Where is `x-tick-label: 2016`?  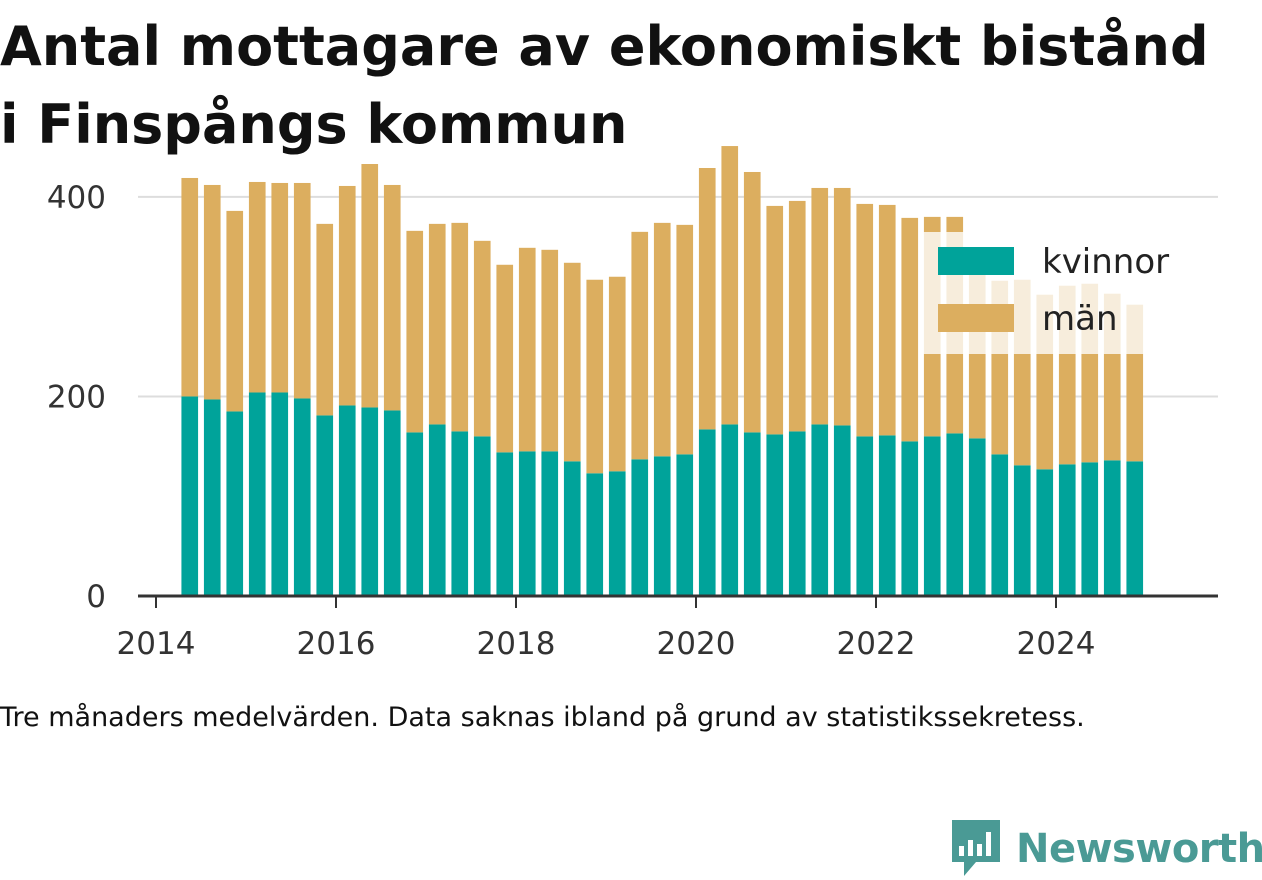
x-tick-label: 2016 is located at coordinates (336, 644).